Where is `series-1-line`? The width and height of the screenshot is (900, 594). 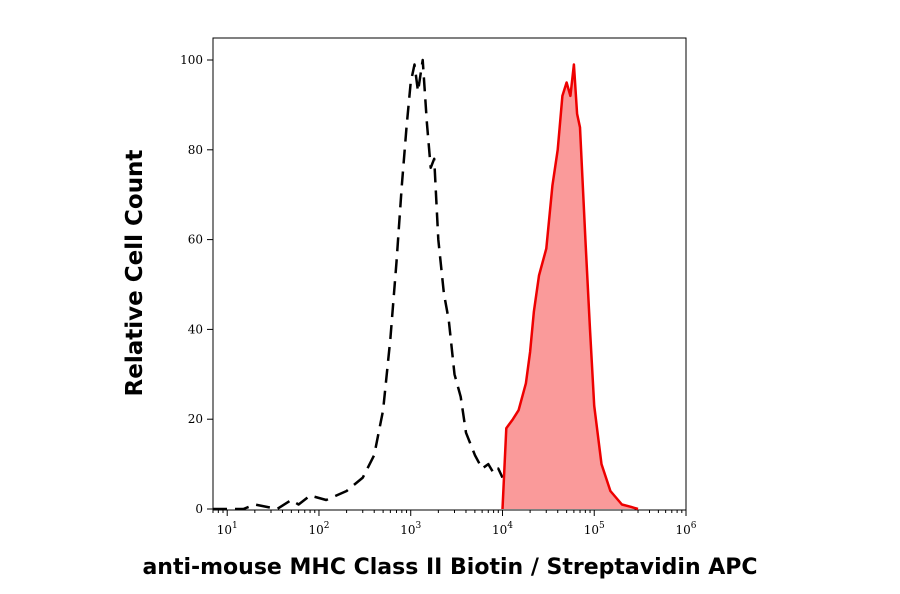 series-1-line is located at coordinates (570, 287).